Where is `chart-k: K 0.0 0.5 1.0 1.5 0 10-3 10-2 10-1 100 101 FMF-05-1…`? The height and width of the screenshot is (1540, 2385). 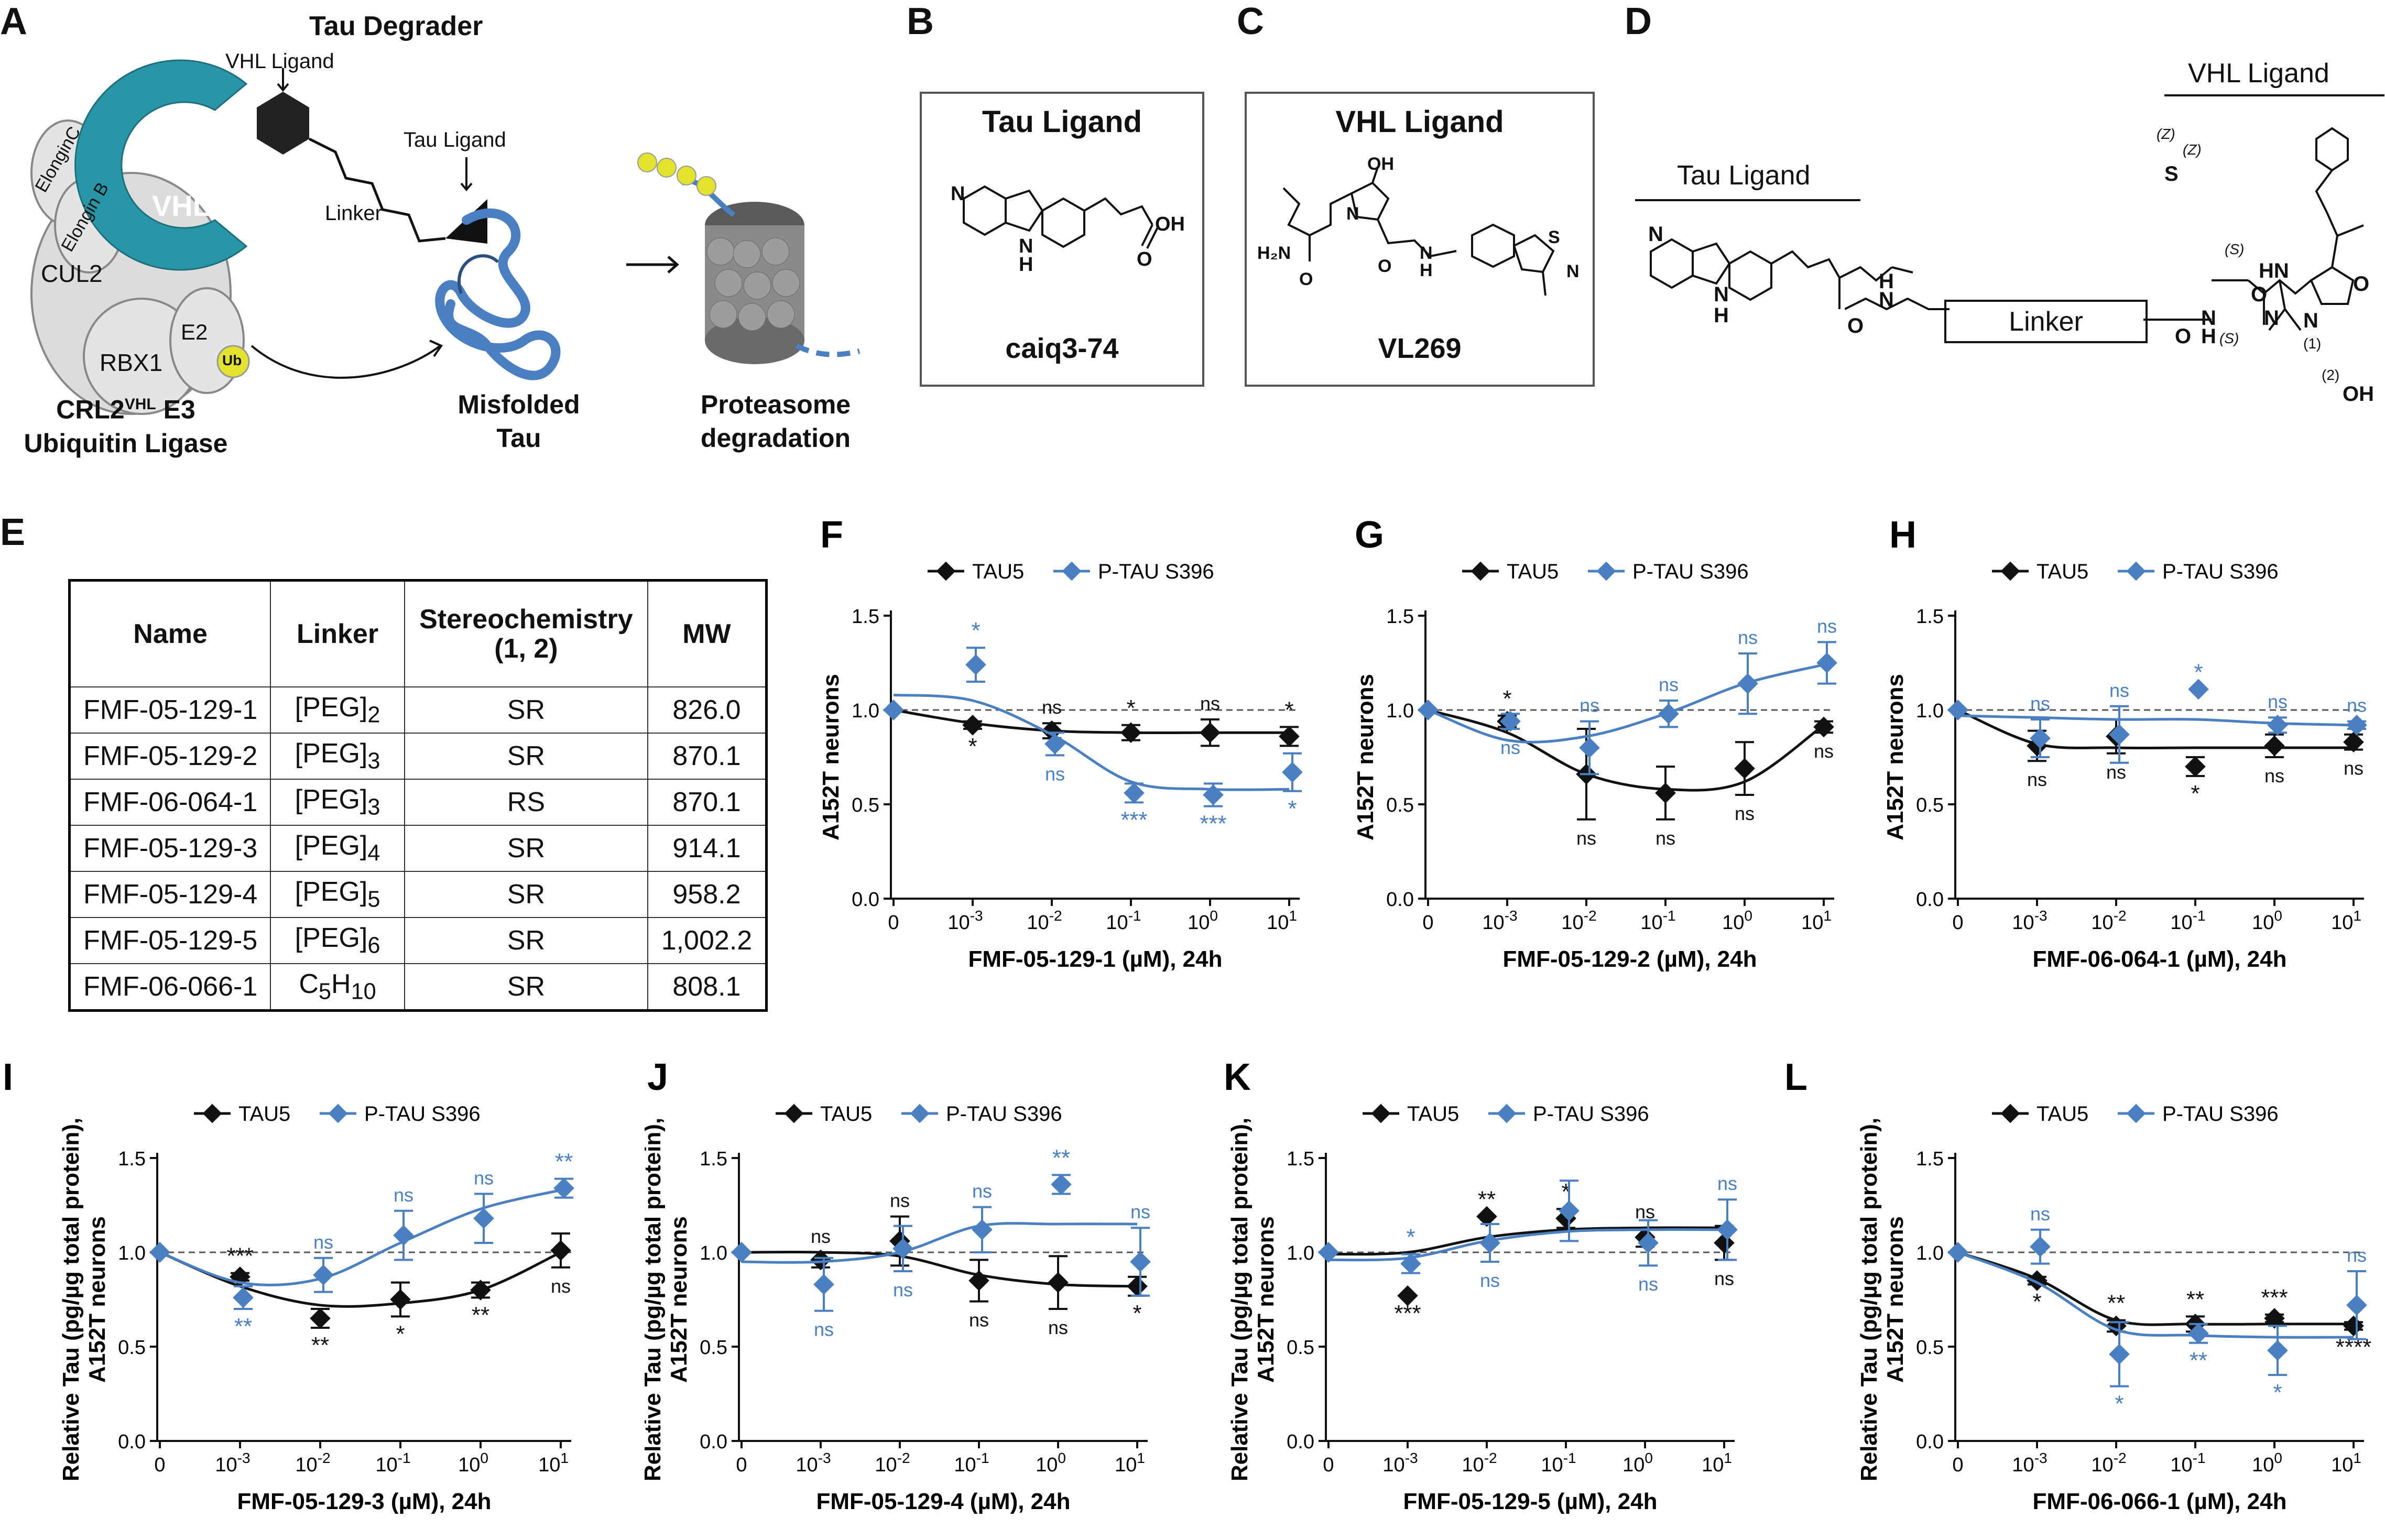 chart-k: K 0.0 0.5 1.0 1.5 0 10-3 10-2 10-1 100 101 FMF-05-1… is located at coordinates (1481, 1285).